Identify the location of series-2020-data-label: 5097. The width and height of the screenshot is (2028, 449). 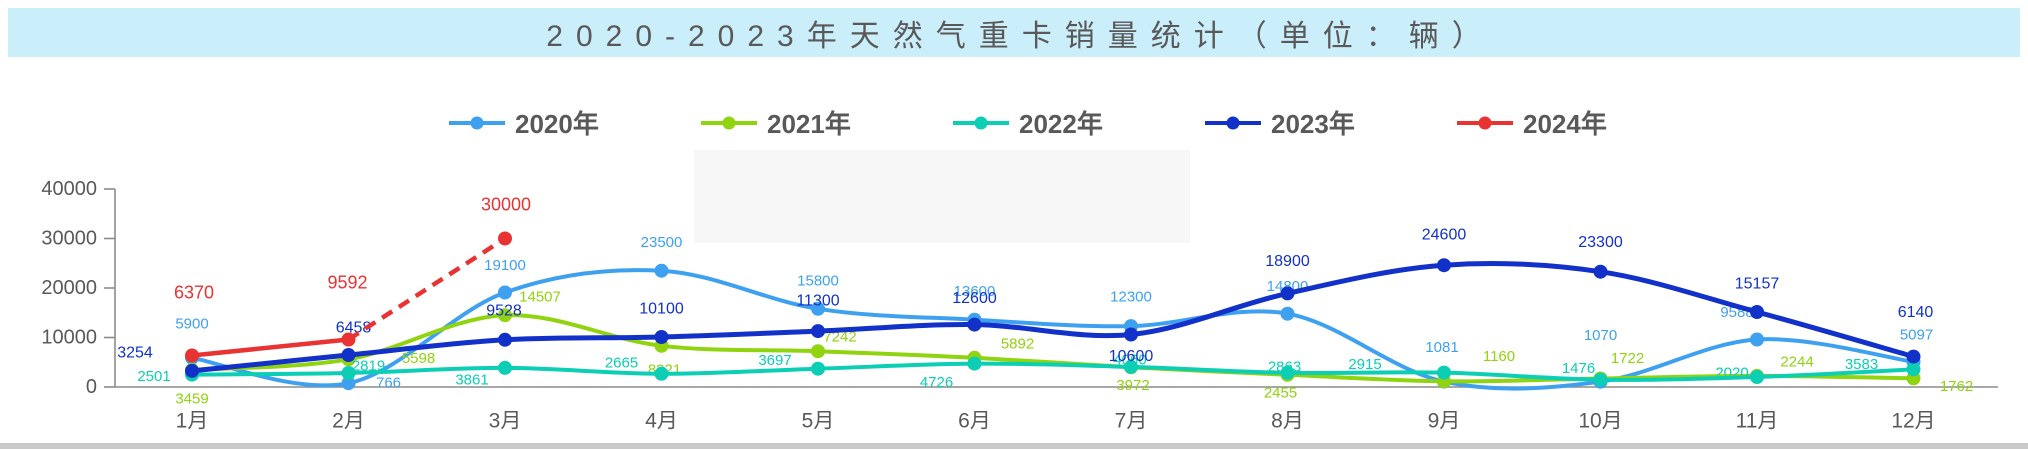
(1916, 334).